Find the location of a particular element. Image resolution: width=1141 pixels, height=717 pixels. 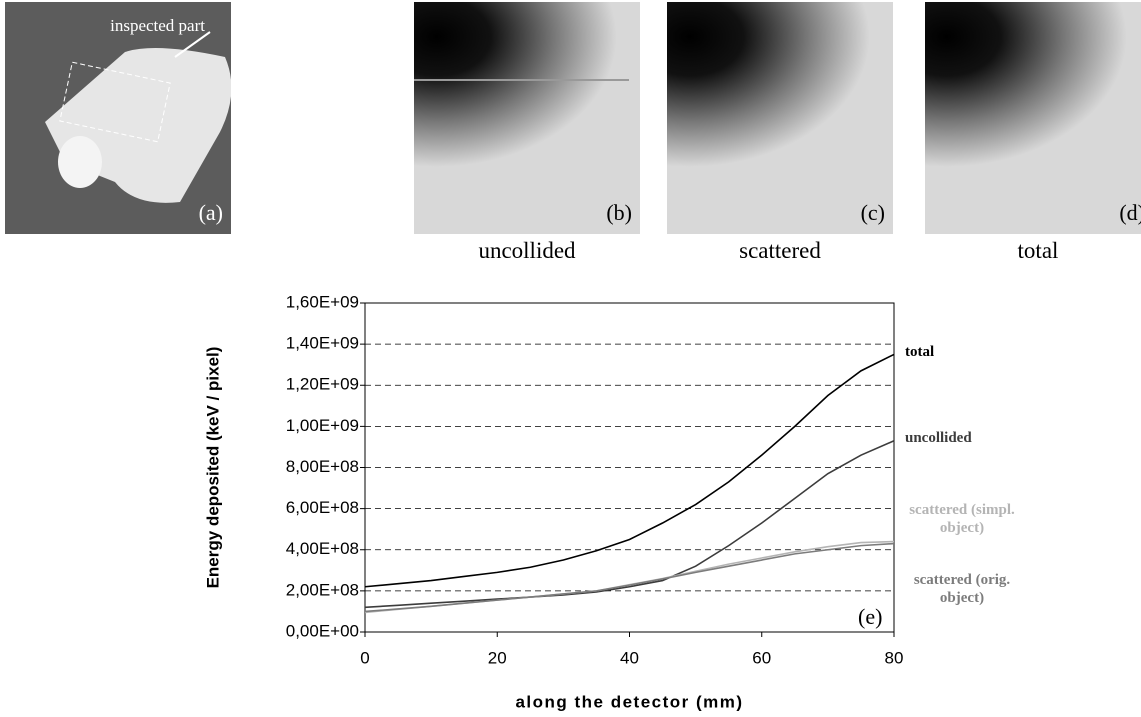

y-tick-label: 1,20E+09 is located at coordinates (322, 384).